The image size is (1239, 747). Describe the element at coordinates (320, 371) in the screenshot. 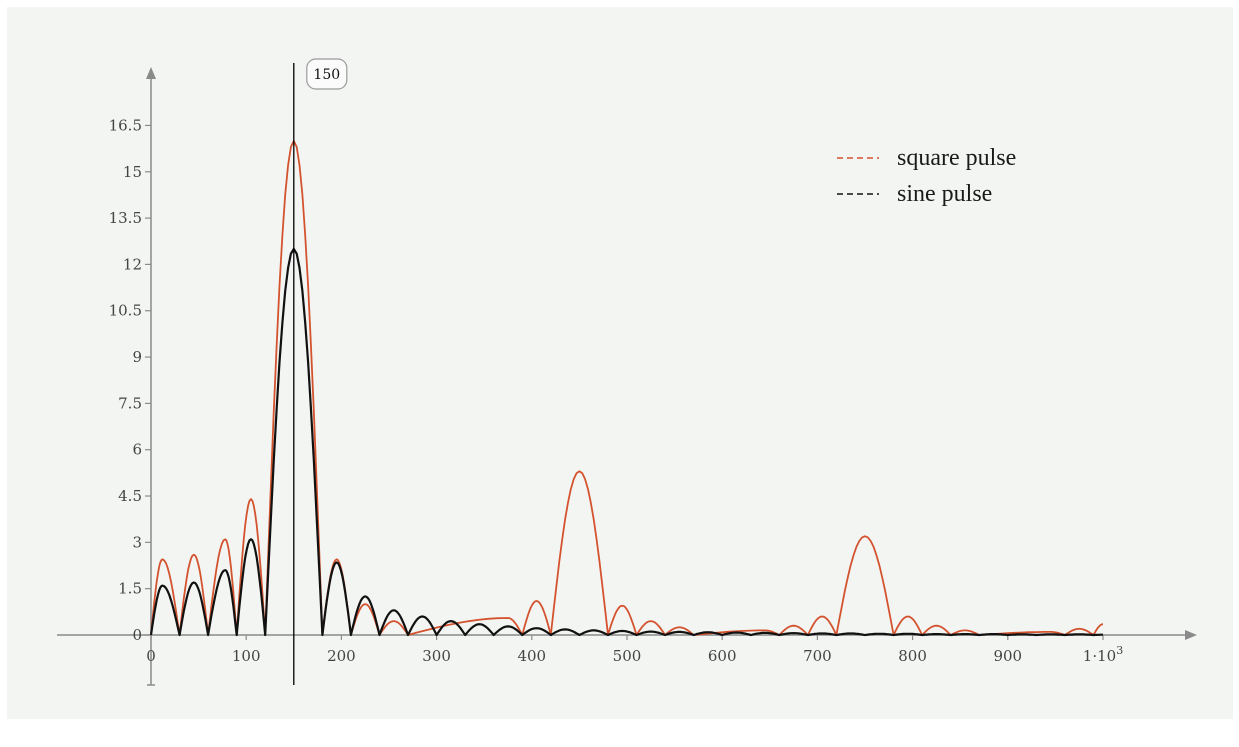

I see `x-marker: 150` at that location.